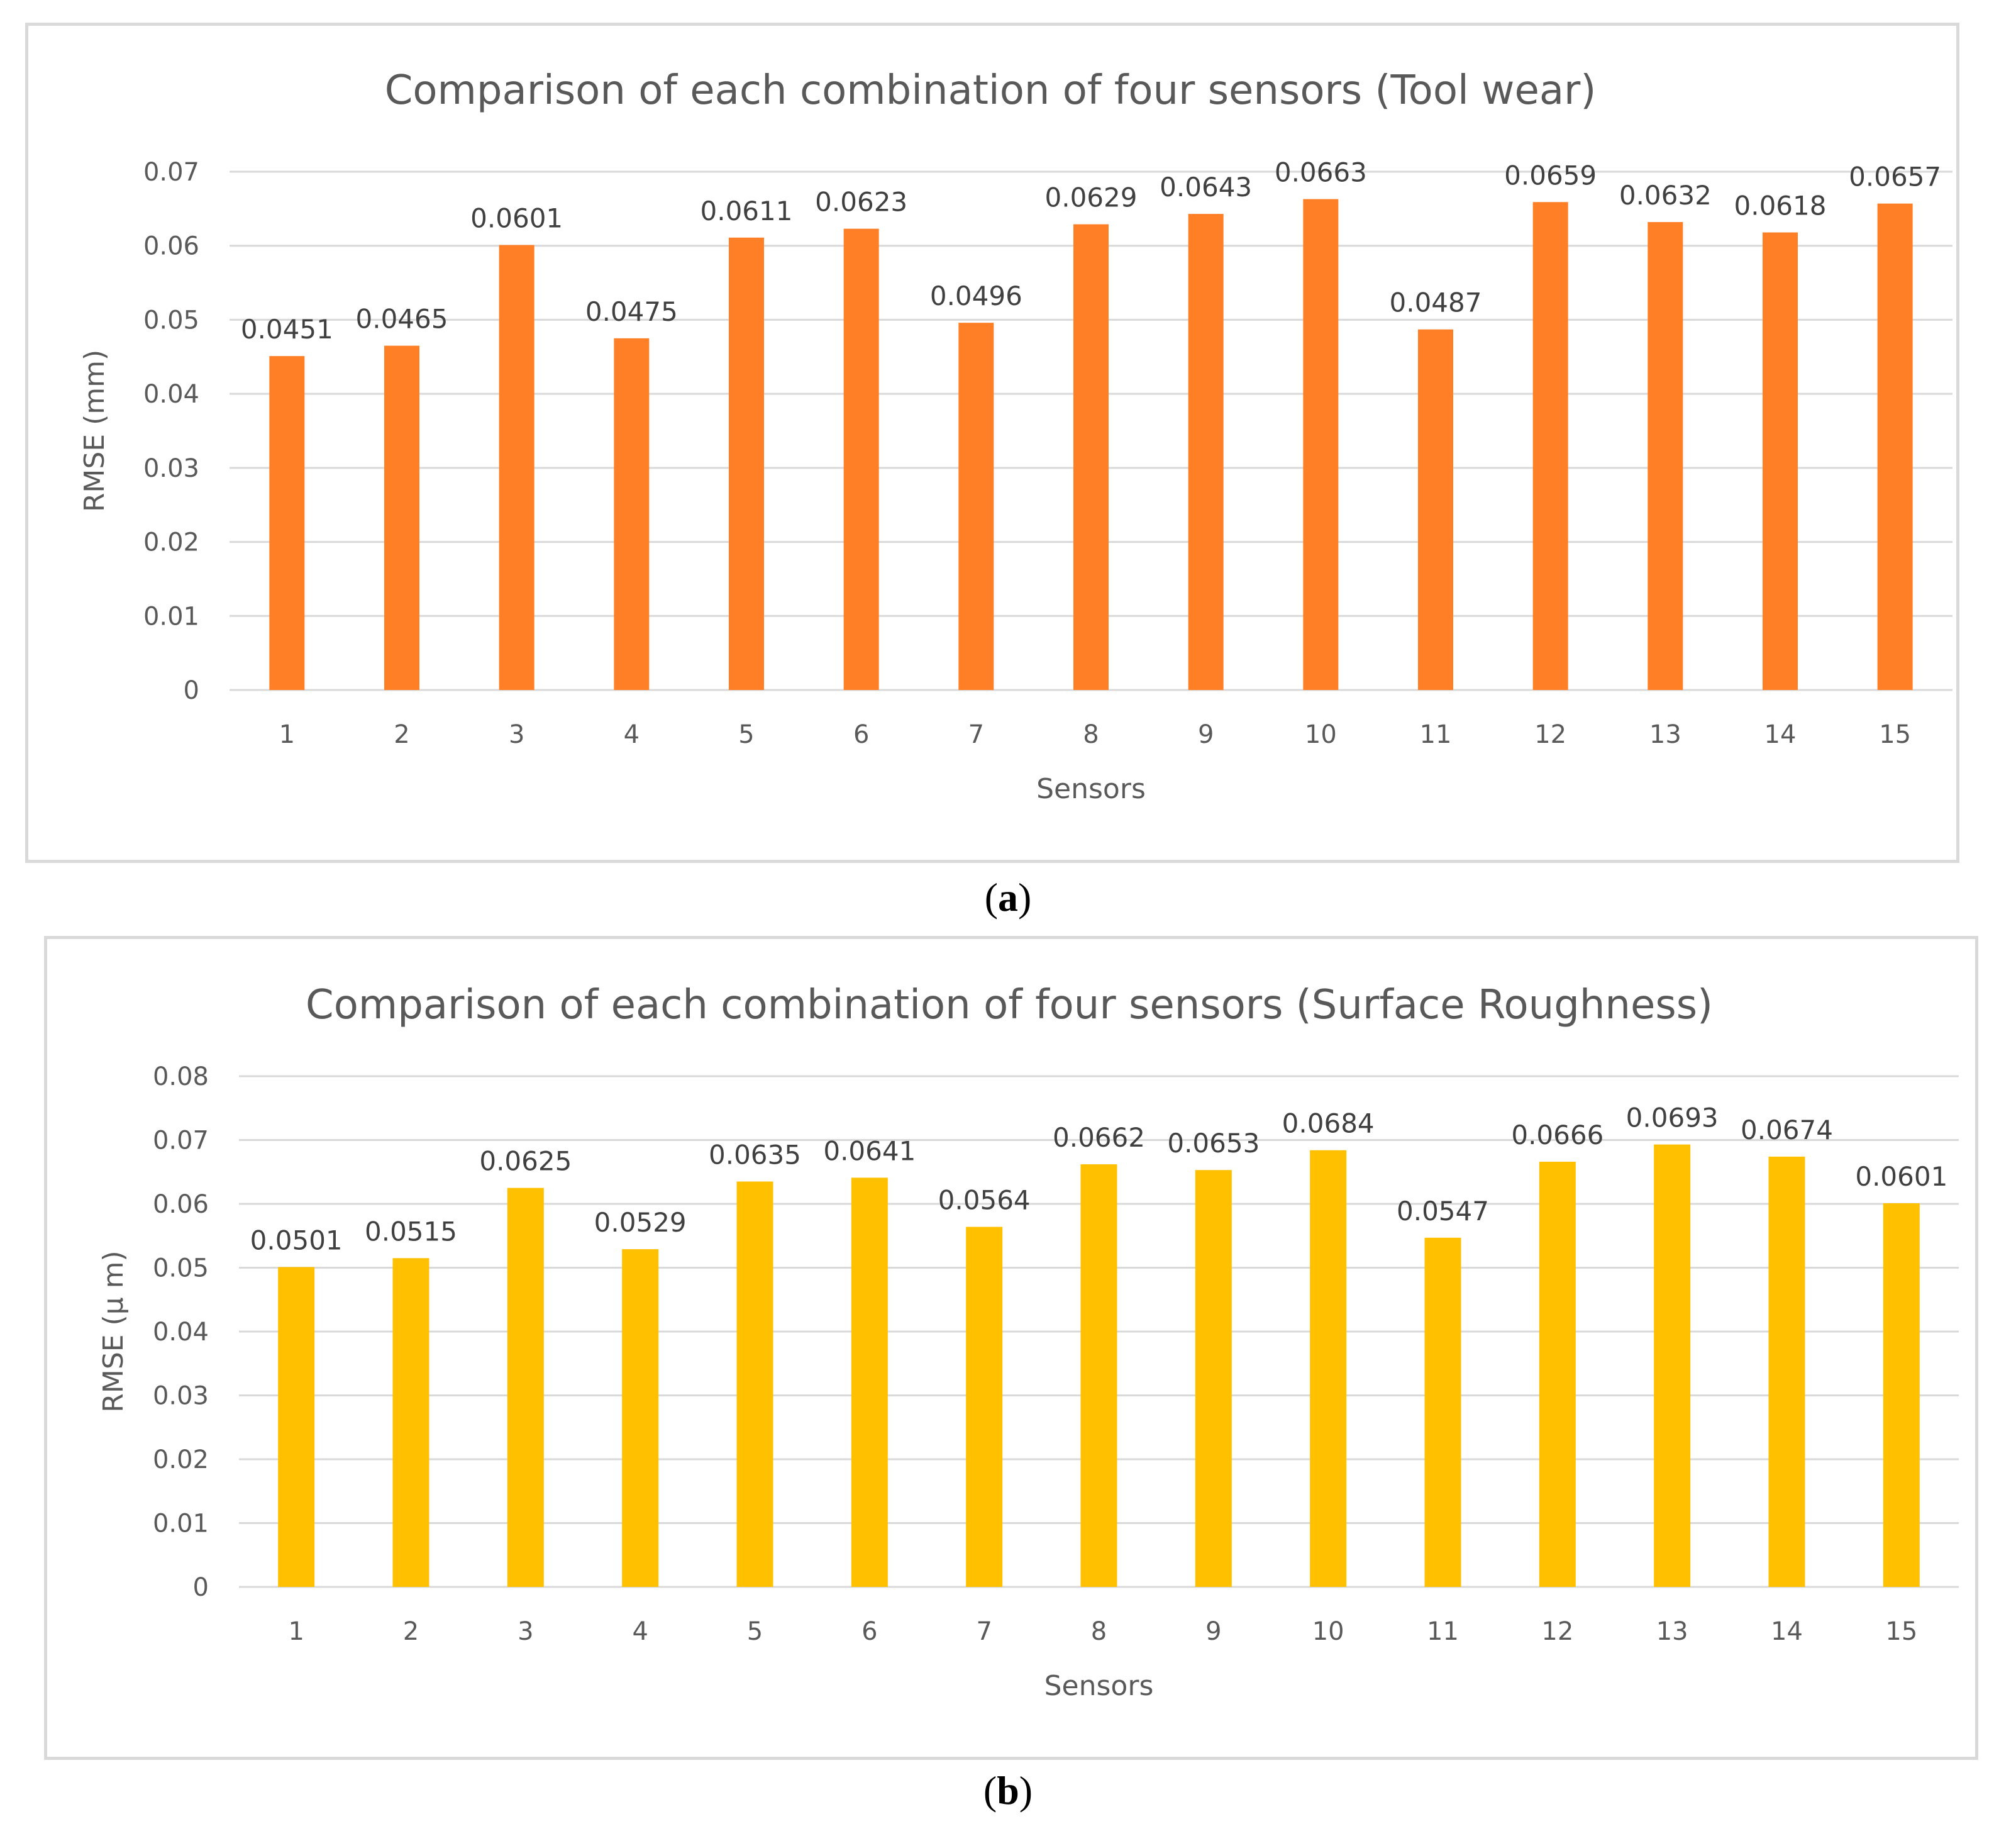  I want to click on data-label: 0.0643, so click(1206, 187).